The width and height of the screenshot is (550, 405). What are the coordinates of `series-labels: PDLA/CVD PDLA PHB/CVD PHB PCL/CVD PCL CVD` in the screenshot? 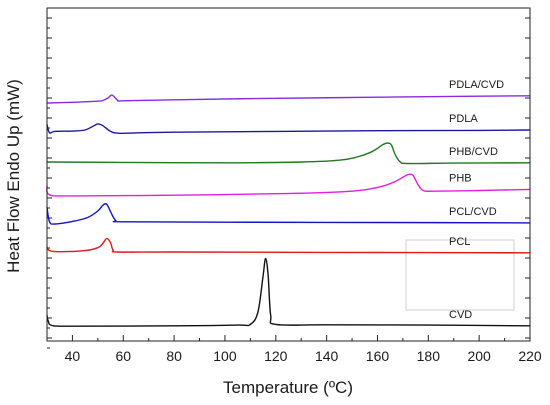 It's located at (476, 200).